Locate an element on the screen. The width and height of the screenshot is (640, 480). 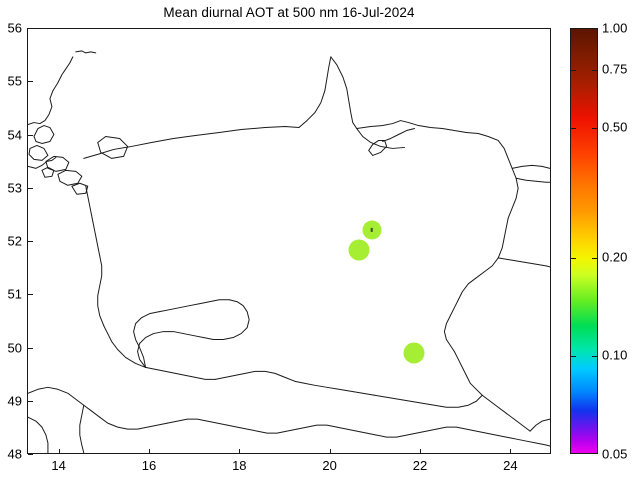
y-tick-label: 52 is located at coordinates (14, 241).